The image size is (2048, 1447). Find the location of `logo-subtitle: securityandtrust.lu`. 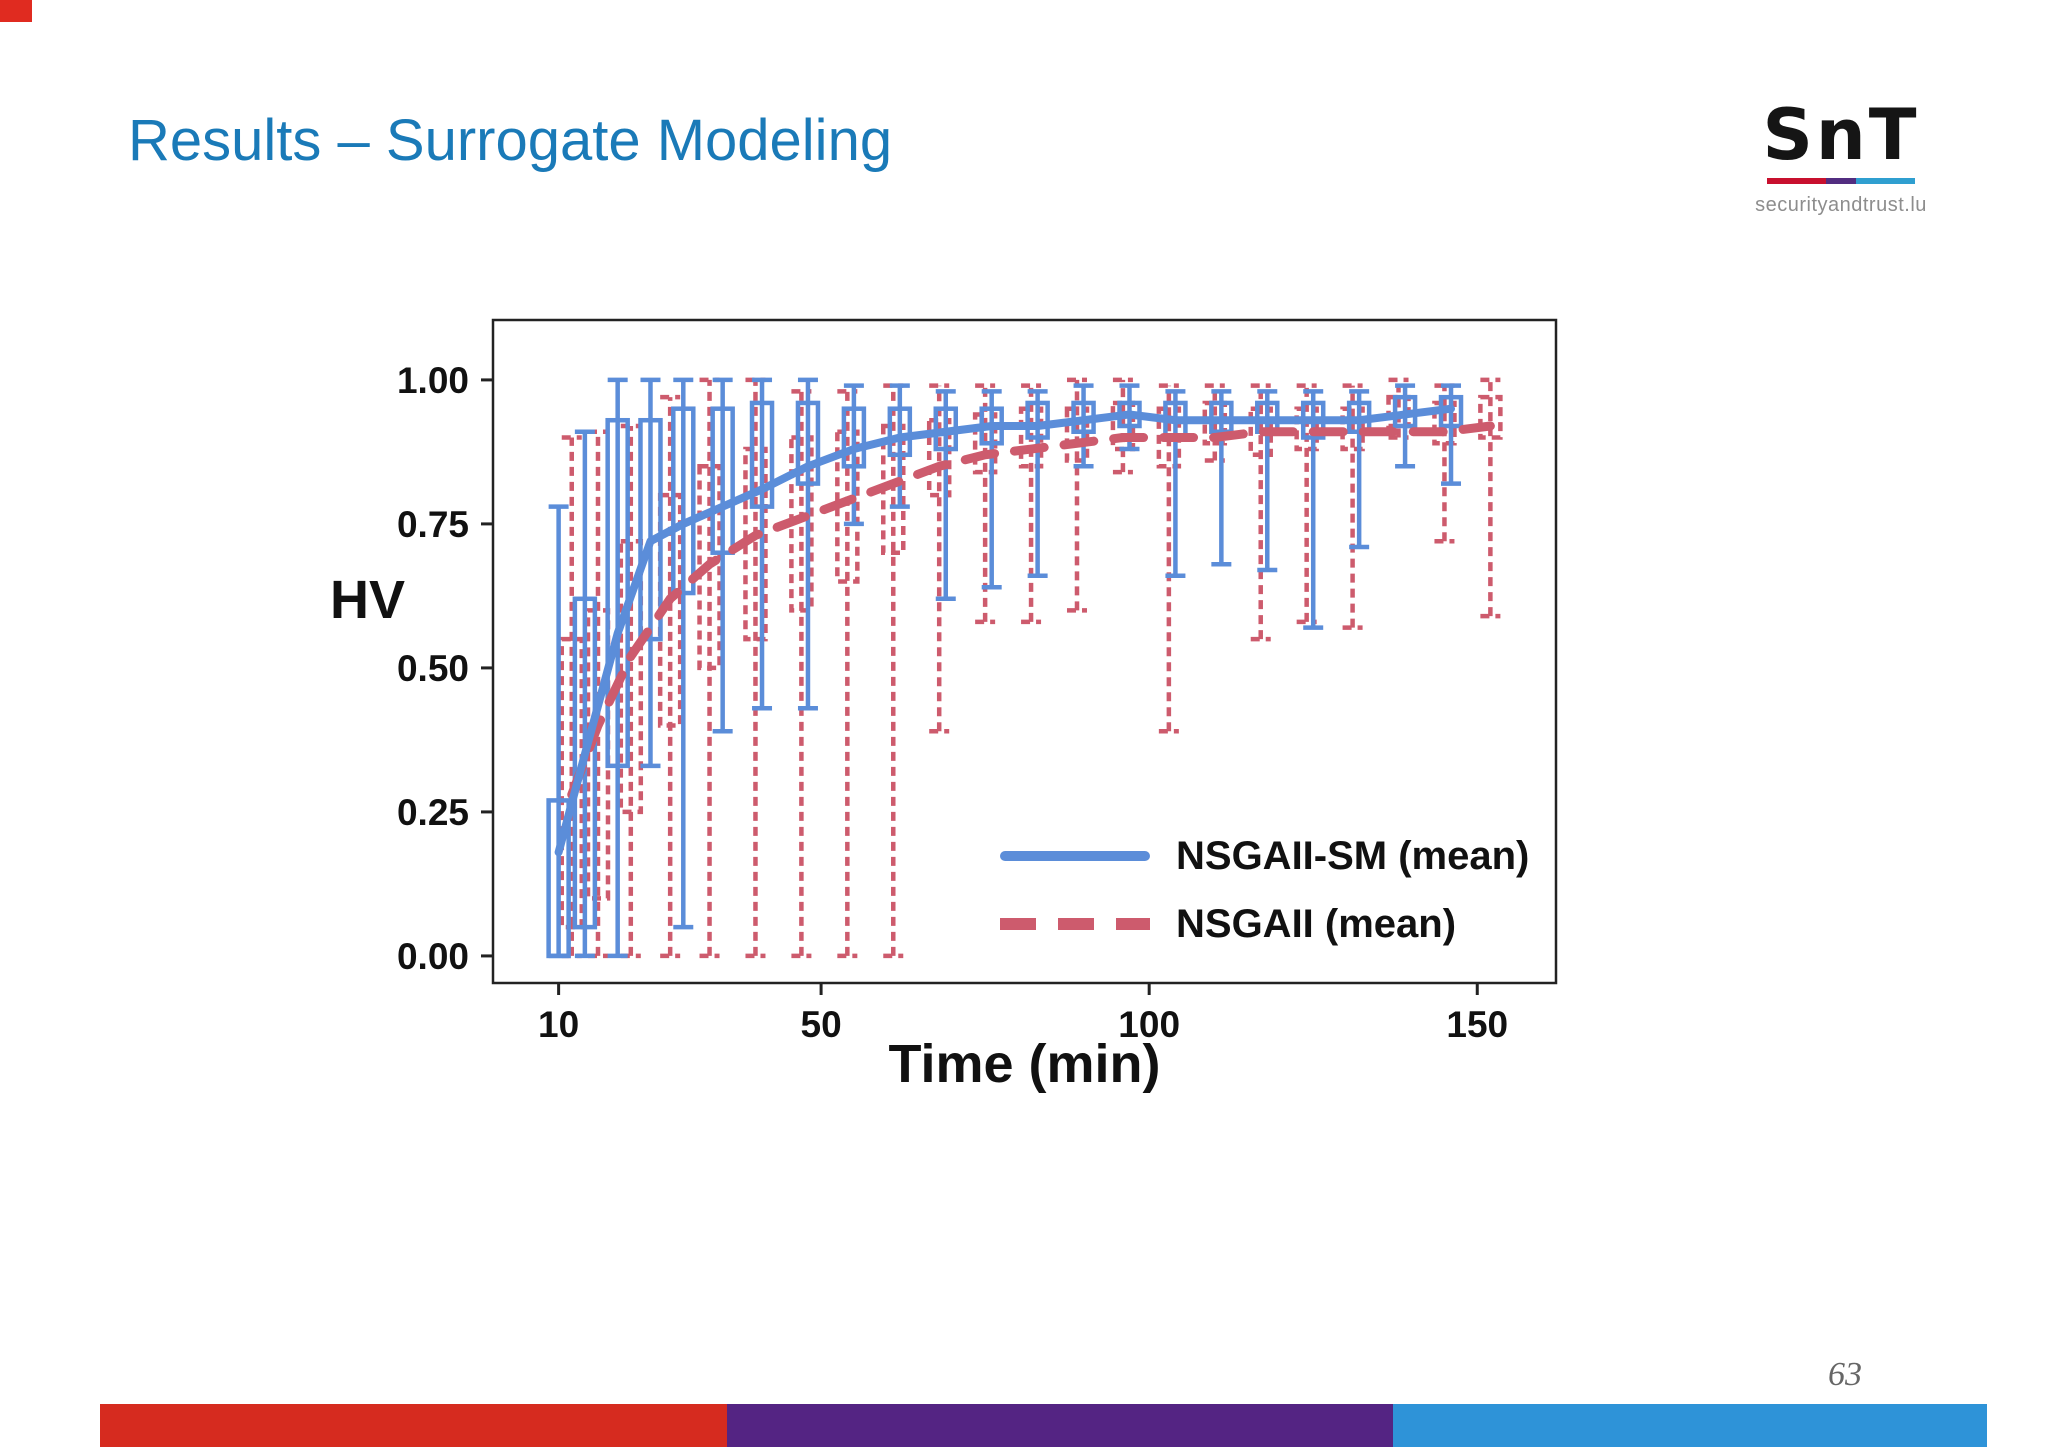

logo-subtitle: securityandtrust.lu is located at coordinates (1841, 205).